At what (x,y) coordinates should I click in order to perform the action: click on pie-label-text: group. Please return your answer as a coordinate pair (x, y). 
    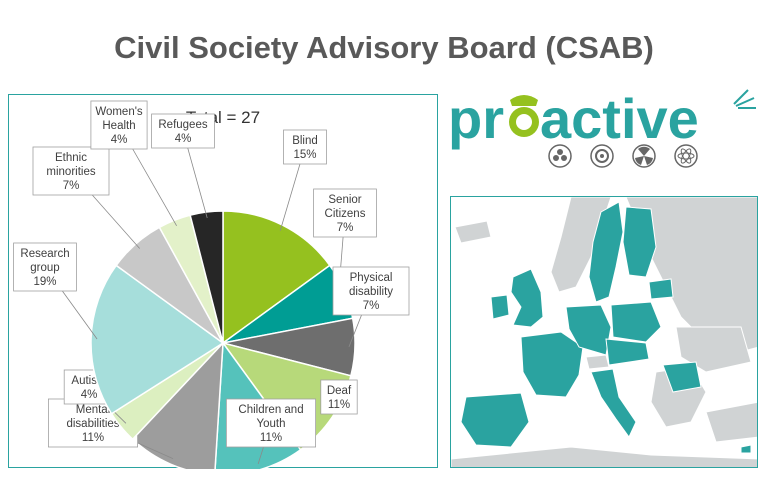
    Looking at the image, I should click on (44, 268).